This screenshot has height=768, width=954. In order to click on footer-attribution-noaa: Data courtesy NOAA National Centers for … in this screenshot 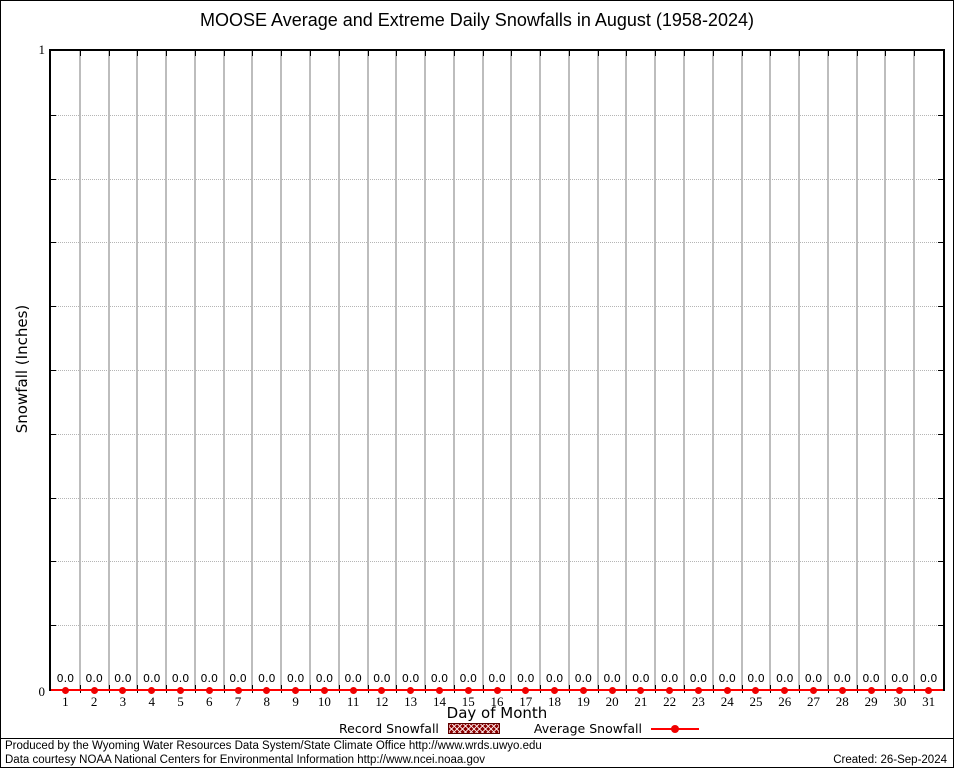, I will do `click(245, 760)`.